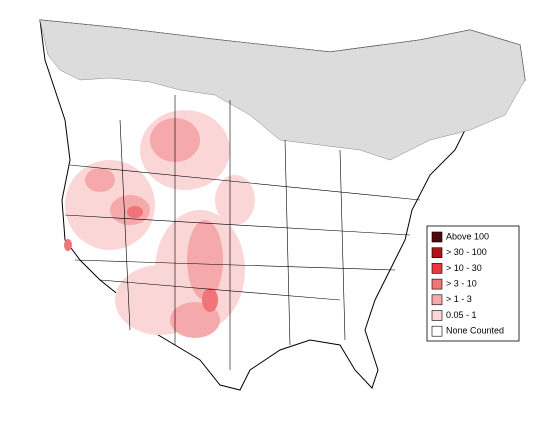 The image size is (553, 427). Describe the element at coordinates (461, 315) in the screenshot. I see `legend-label: 0.05 - 1` at that location.